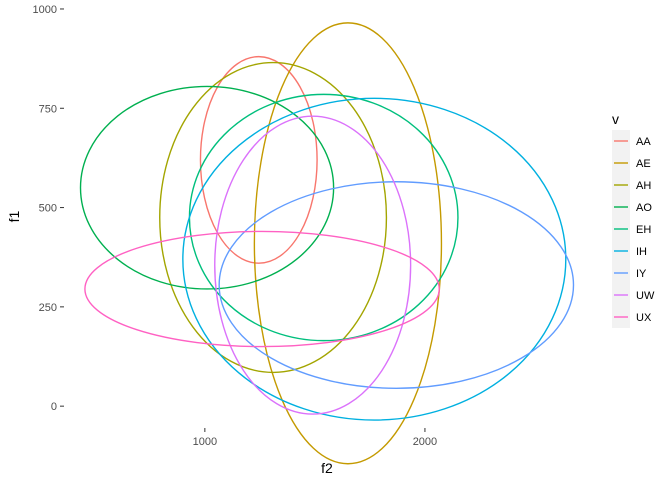 The image size is (672, 480). What do you see at coordinates (643, 164) in the screenshot?
I see `legend-label-ae: AE` at bounding box center [643, 164].